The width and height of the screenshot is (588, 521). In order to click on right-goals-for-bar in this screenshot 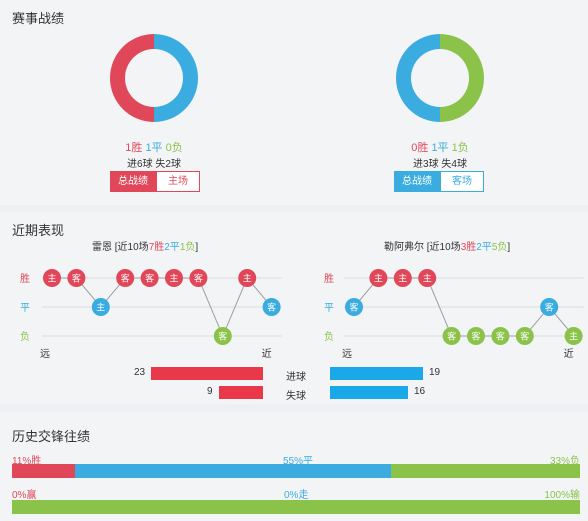, I will do `click(376, 373)`.